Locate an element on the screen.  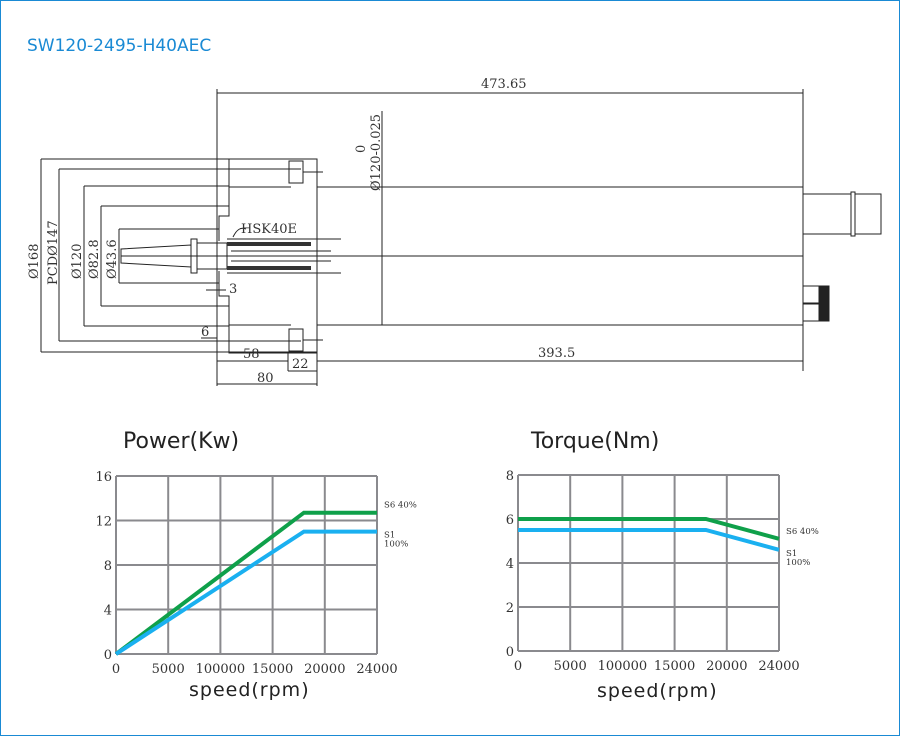
dim-d43-6: Ø43.6 is located at coordinates (112, 259).